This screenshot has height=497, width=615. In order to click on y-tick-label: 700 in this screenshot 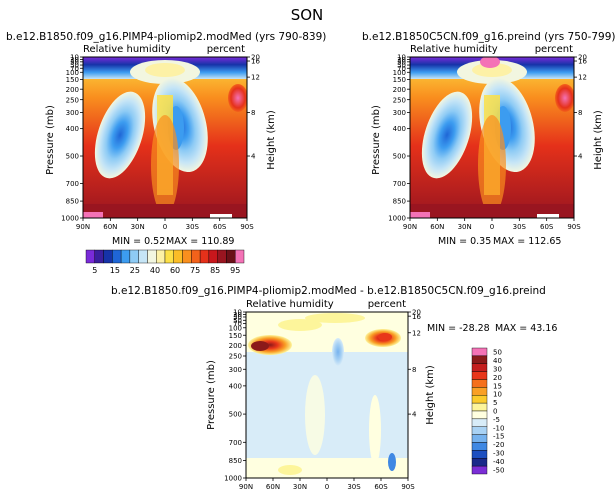, I will do `click(235, 443)`.